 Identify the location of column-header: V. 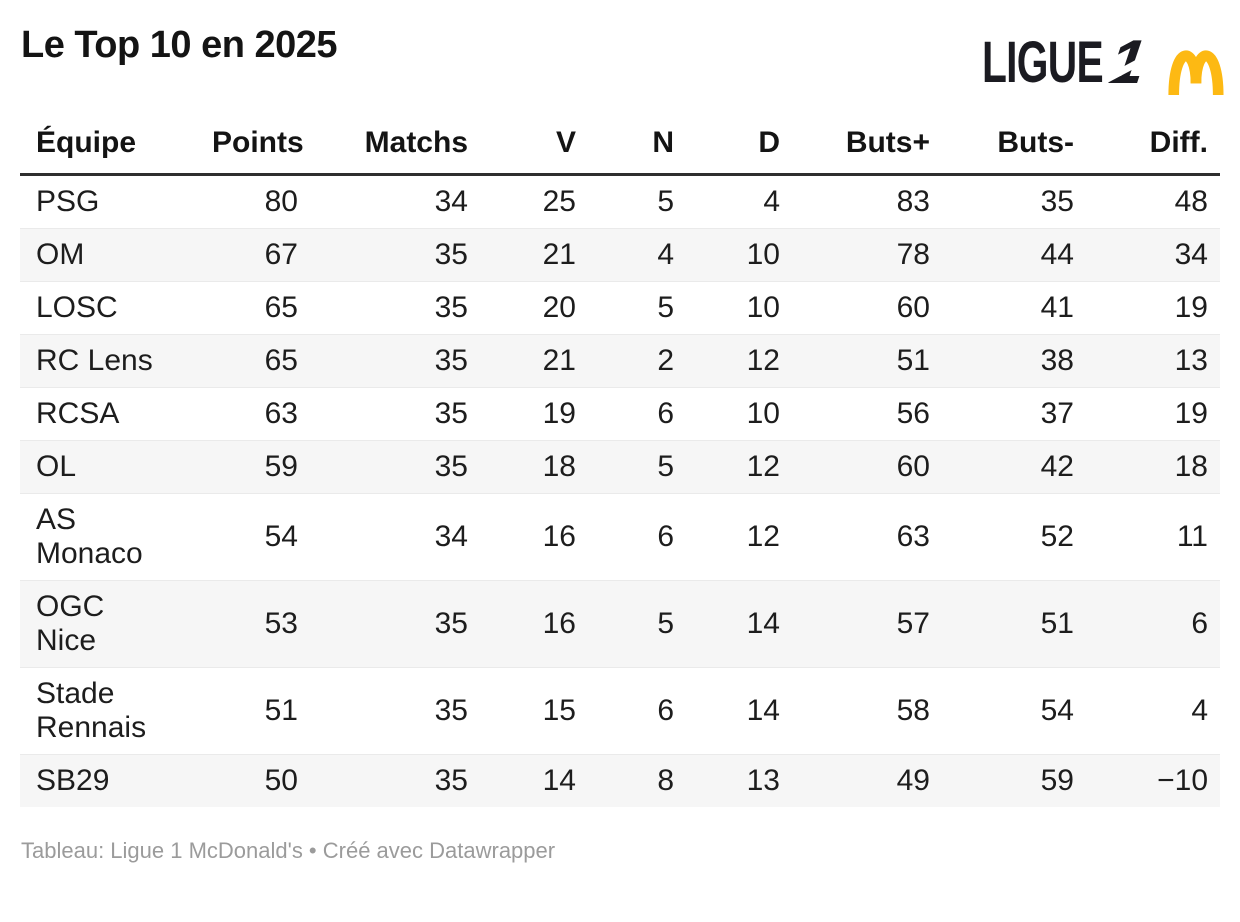
(534, 144).